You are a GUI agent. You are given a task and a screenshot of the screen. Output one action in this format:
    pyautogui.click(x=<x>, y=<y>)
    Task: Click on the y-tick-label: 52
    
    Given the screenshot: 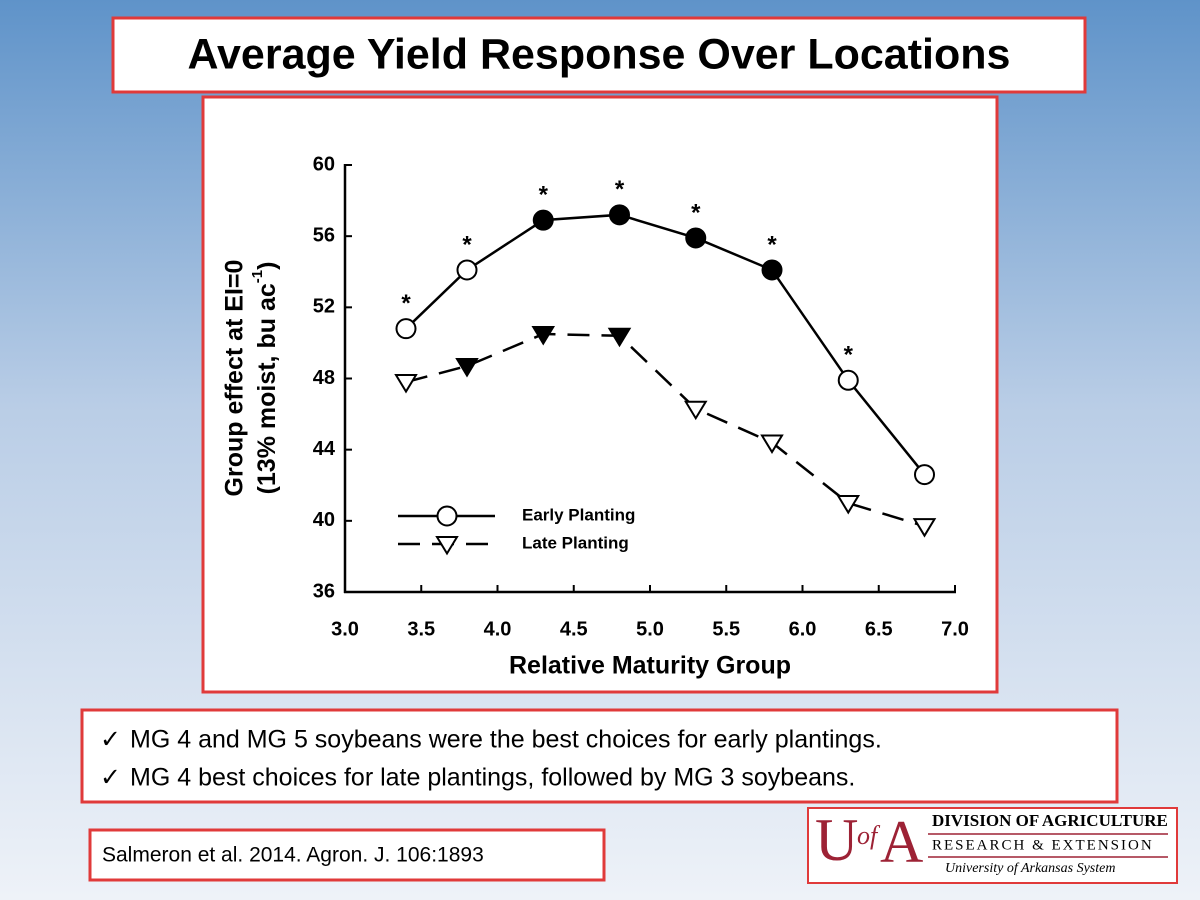 What is the action you would take?
    pyautogui.click(x=324, y=307)
    